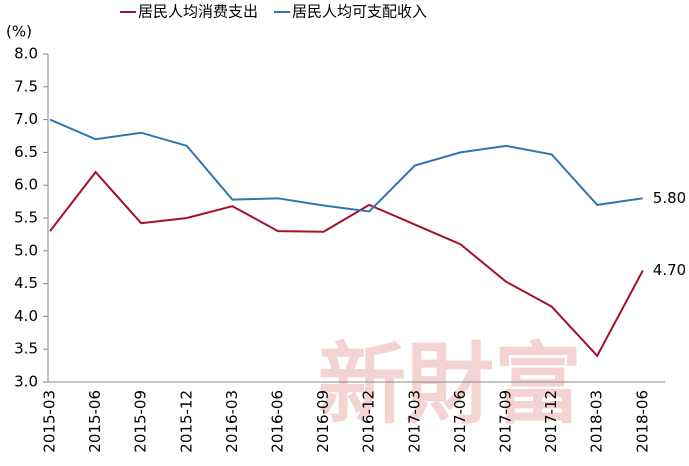 The image size is (689, 466). What do you see at coordinates (26, 382) in the screenshot?
I see `y-tick-label: 3.0` at bounding box center [26, 382].